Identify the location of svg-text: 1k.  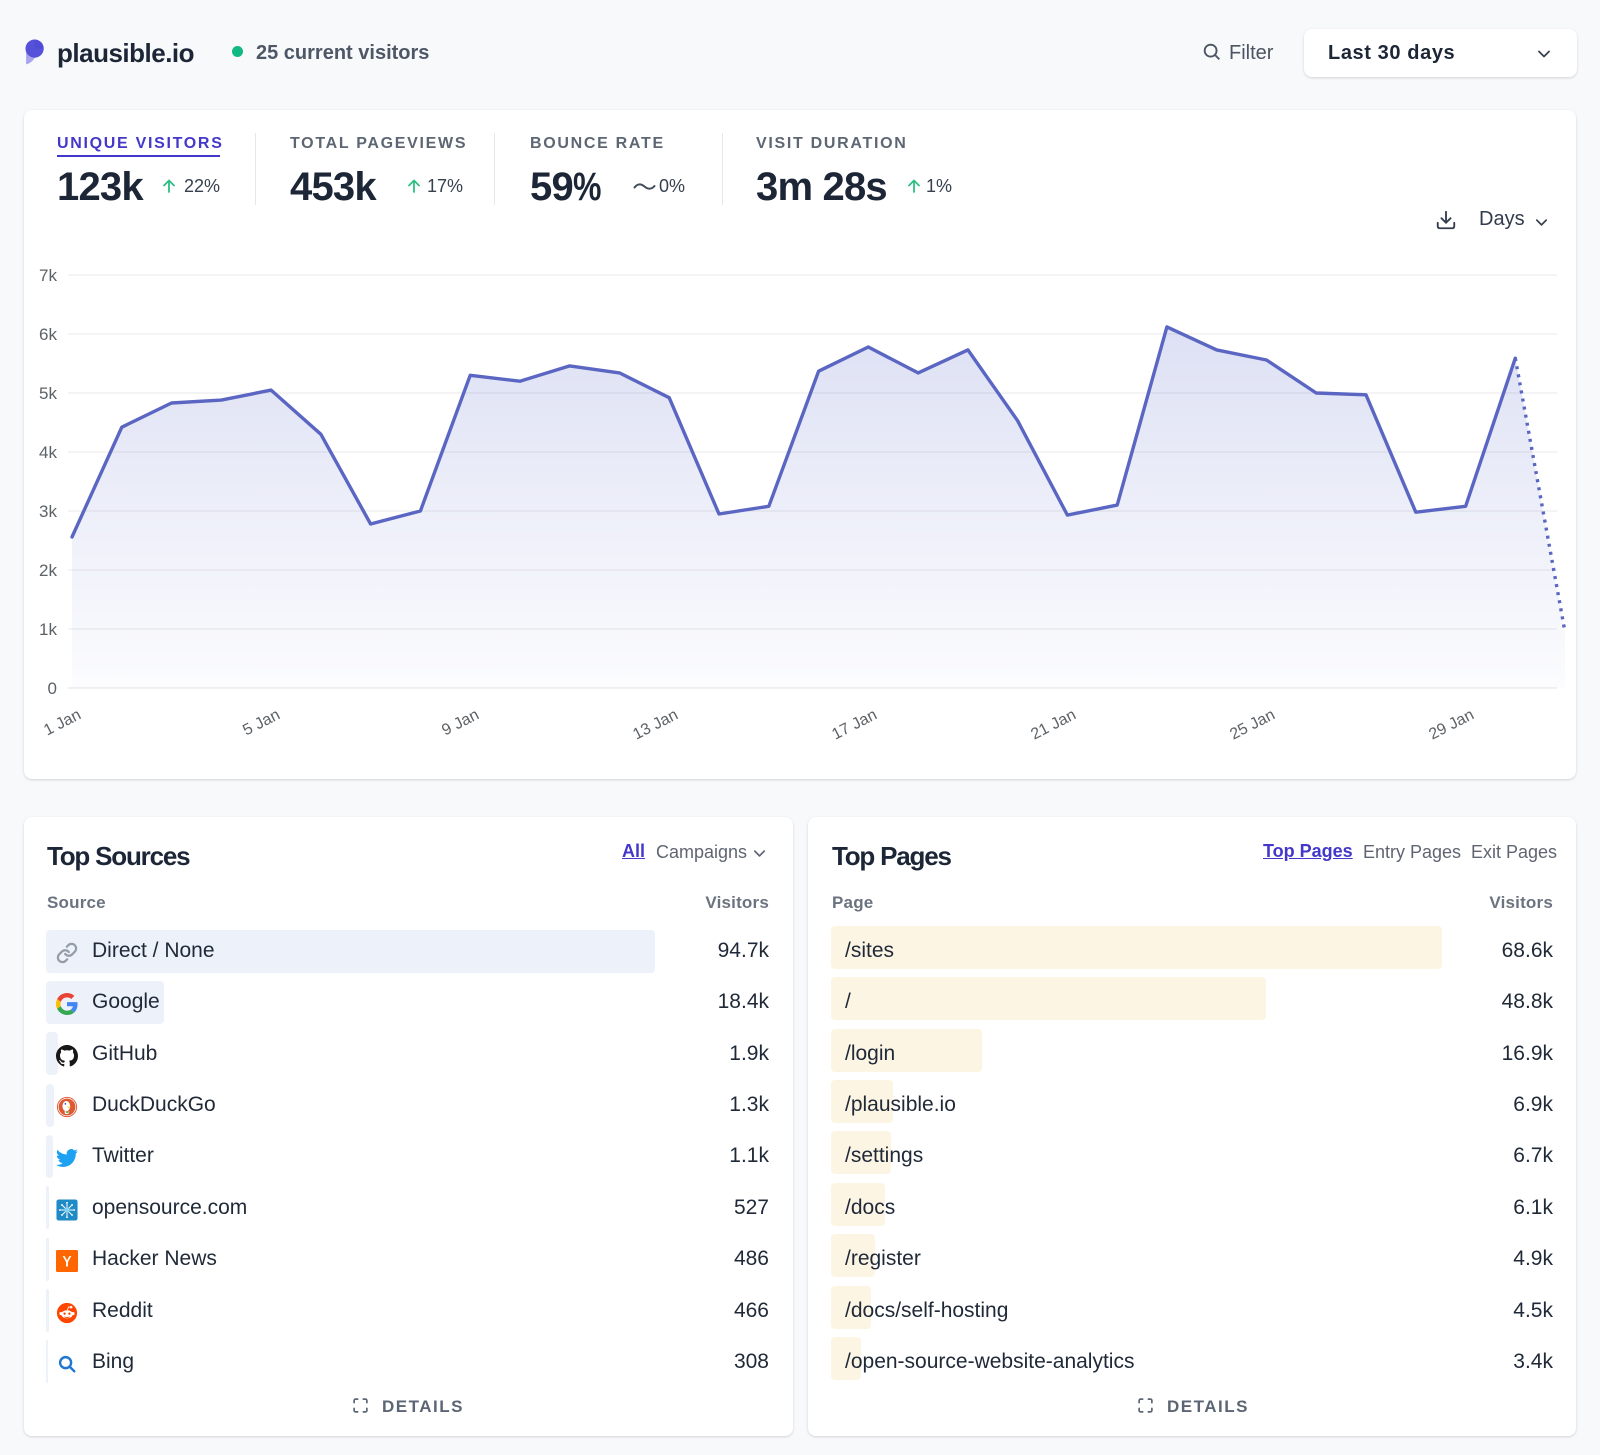
(48, 629).